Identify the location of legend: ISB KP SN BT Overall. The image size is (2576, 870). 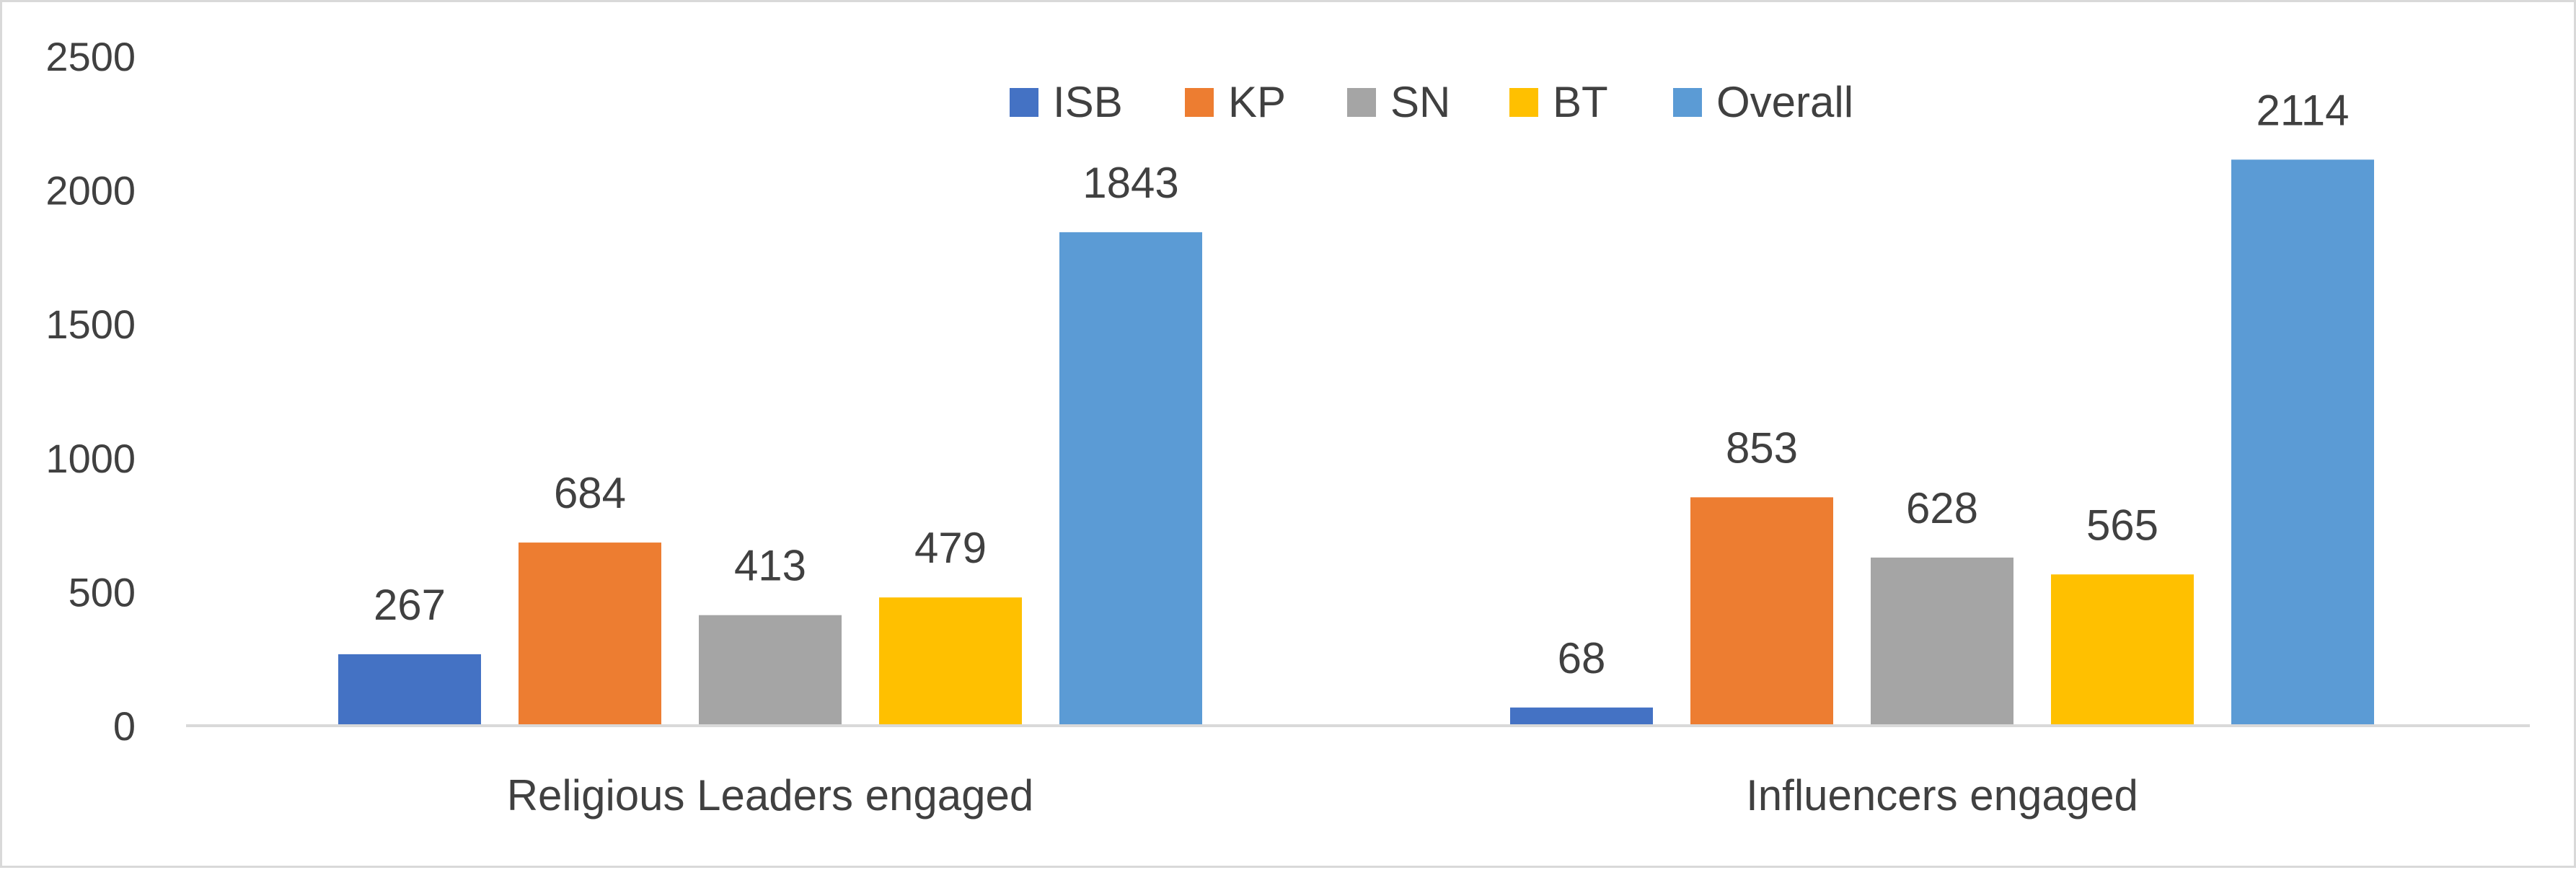
(1431, 102).